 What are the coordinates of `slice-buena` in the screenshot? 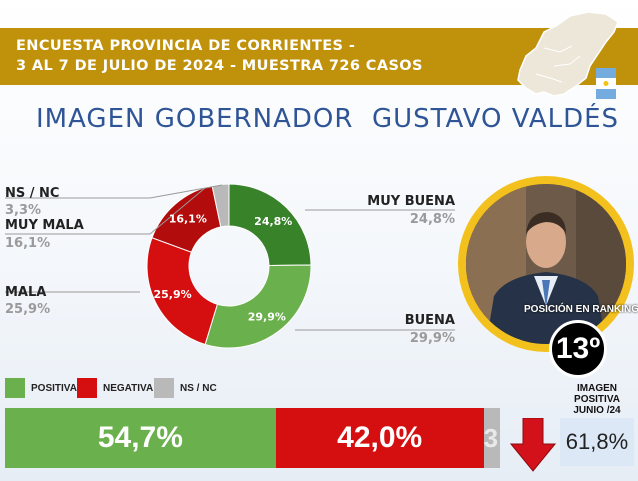 It's located at (258, 306).